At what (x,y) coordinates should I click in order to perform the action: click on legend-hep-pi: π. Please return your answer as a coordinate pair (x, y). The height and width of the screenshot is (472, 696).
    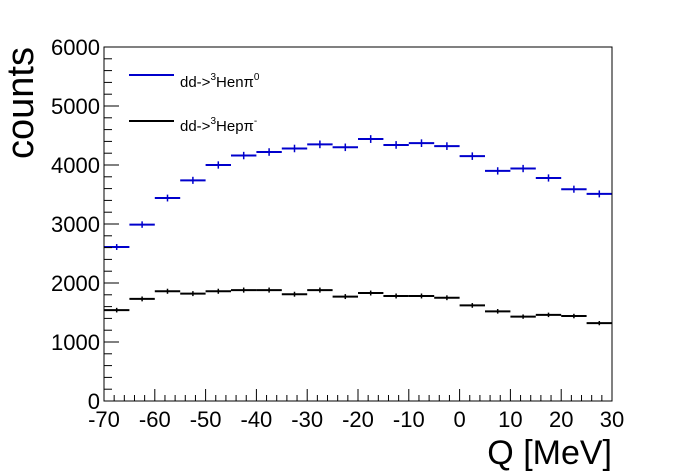
    Looking at the image, I should click on (249, 126).